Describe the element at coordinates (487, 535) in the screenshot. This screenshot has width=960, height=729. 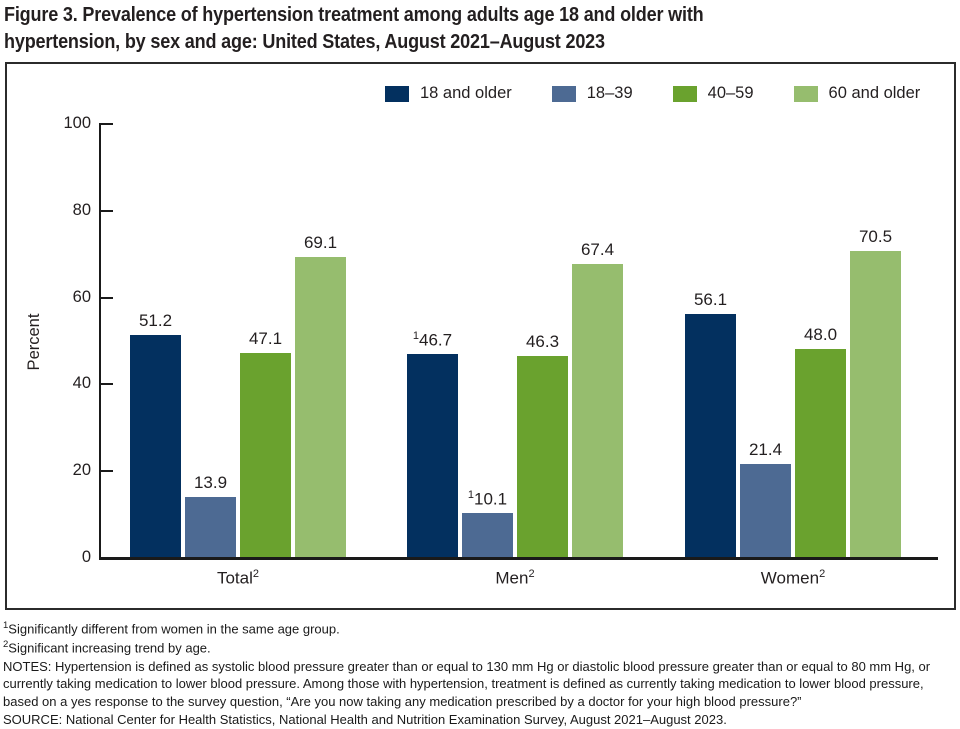
I see `bar-18–39-men` at that location.